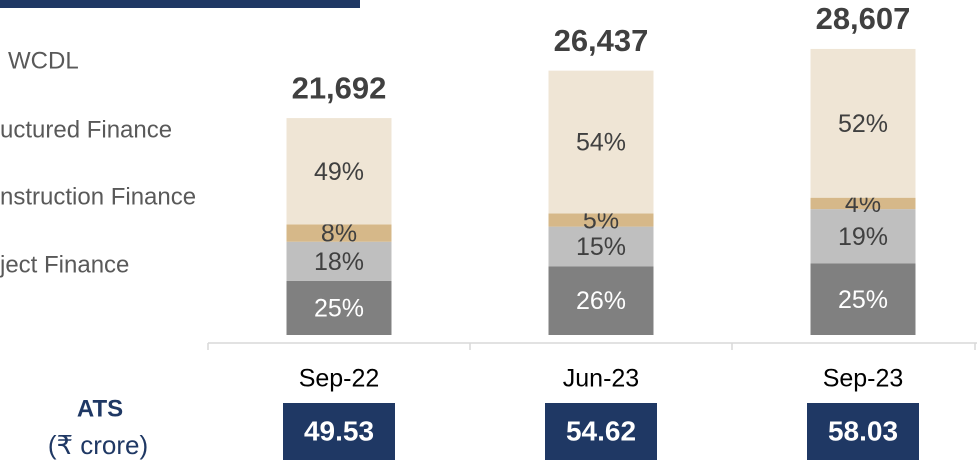 The height and width of the screenshot is (466, 977). I want to click on total-label: 26,437, so click(601, 40).